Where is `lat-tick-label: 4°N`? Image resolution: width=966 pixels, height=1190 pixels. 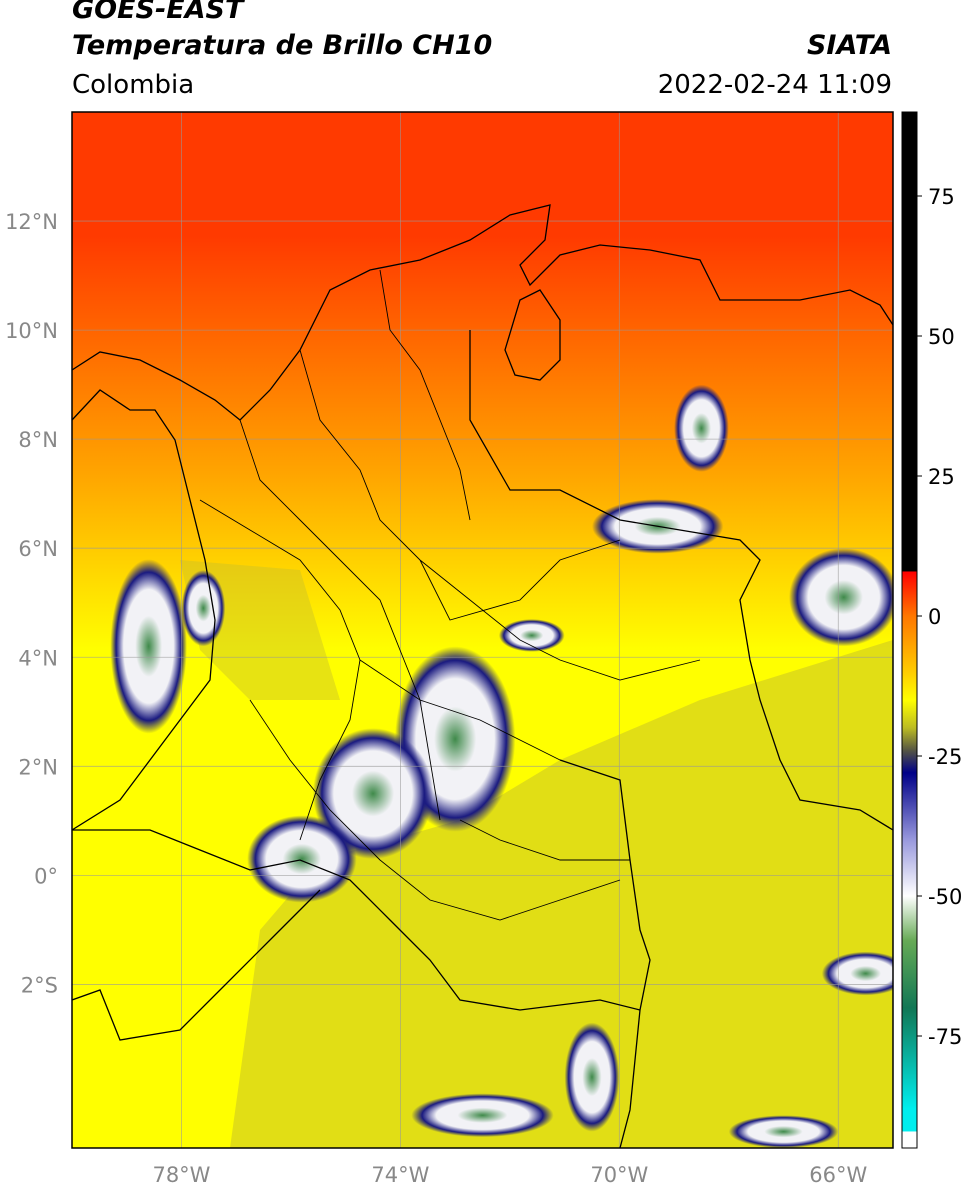
lat-tick-label: 4°N is located at coordinates (38, 658).